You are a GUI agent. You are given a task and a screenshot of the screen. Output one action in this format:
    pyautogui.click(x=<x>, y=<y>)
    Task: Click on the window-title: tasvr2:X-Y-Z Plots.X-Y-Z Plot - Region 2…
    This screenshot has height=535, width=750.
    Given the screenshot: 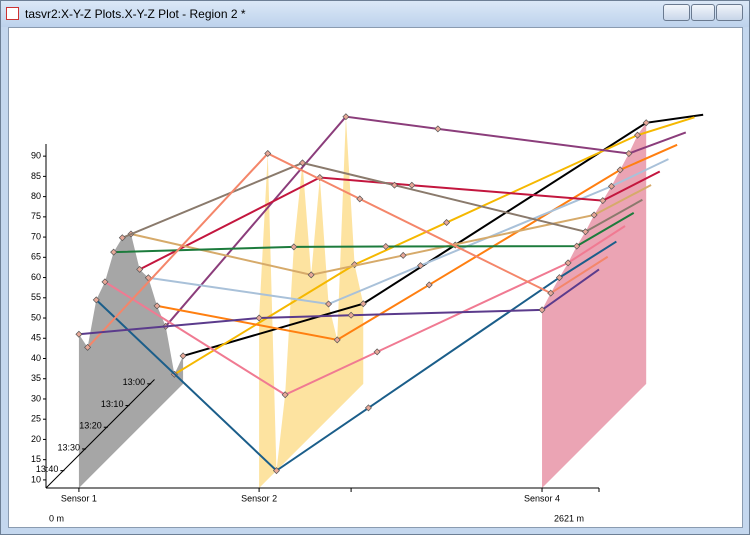 What is the action you would take?
    pyautogui.click(x=135, y=14)
    